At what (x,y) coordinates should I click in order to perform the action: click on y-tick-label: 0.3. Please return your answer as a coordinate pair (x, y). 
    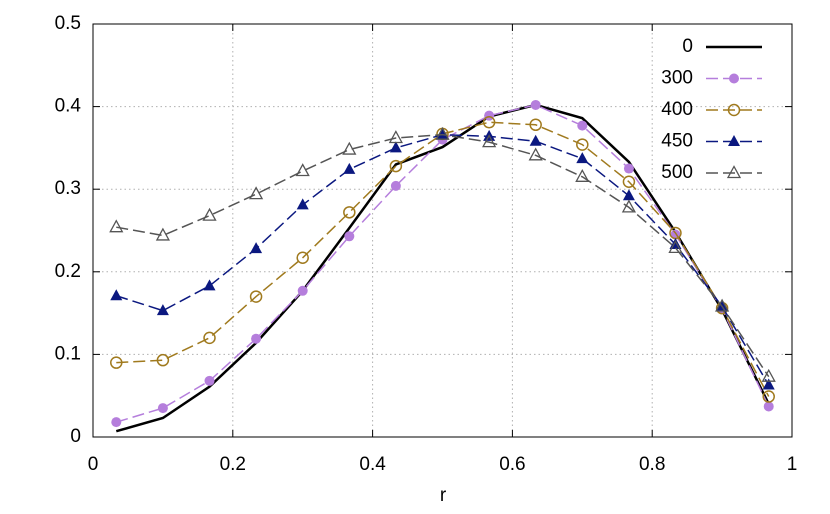
    Looking at the image, I should click on (68, 188).